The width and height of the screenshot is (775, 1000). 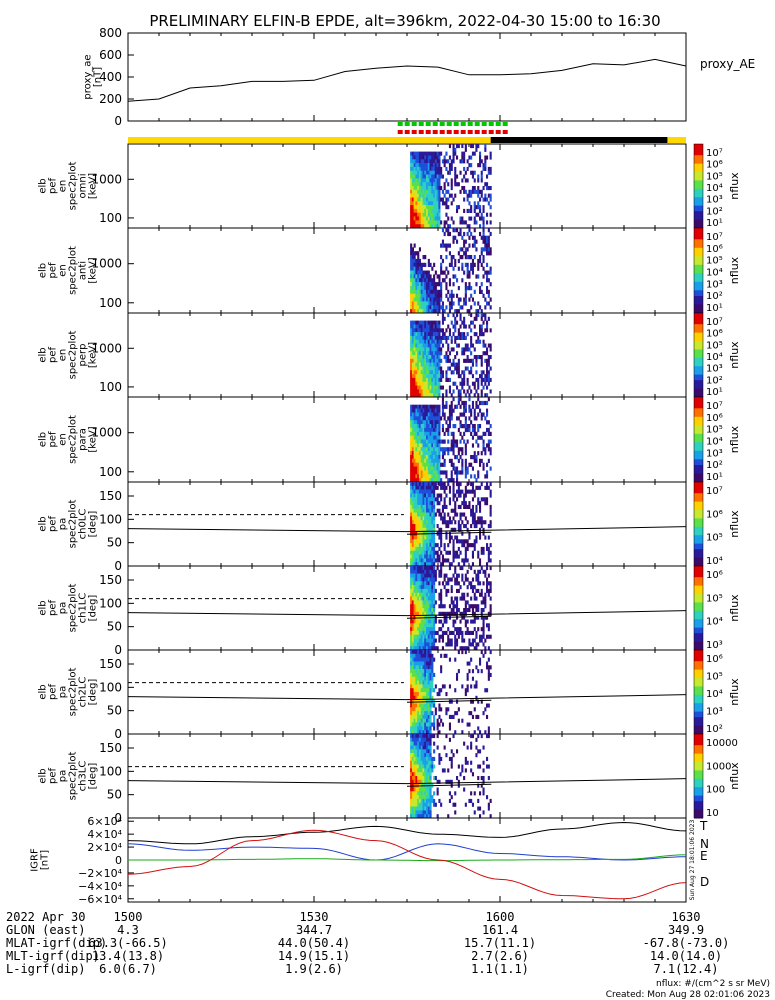 I want to click on colorbar-label: 10⁷, so click(x=714, y=491).